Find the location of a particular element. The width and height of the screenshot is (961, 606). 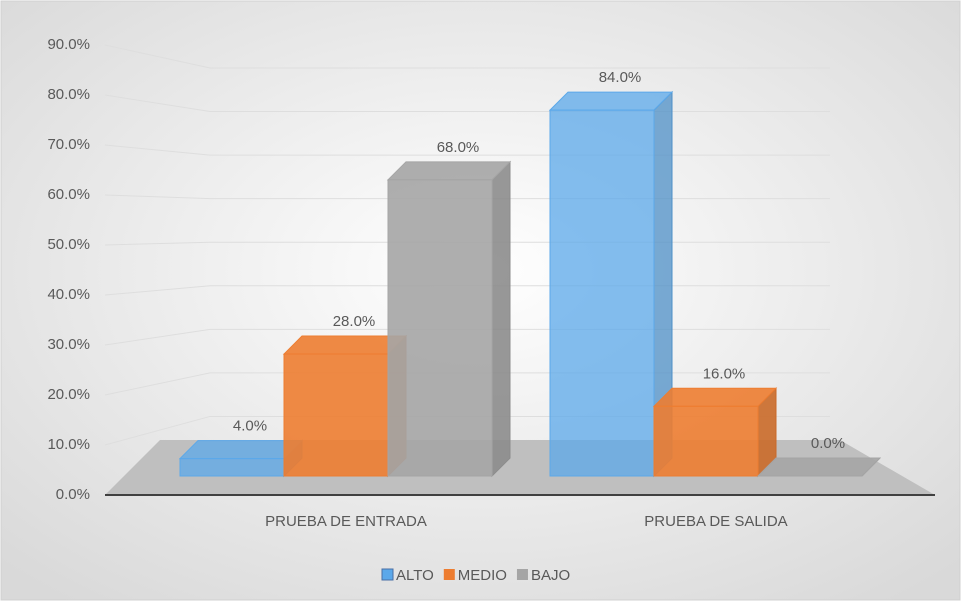

y-tick-label: 90.0% is located at coordinates (68, 44).